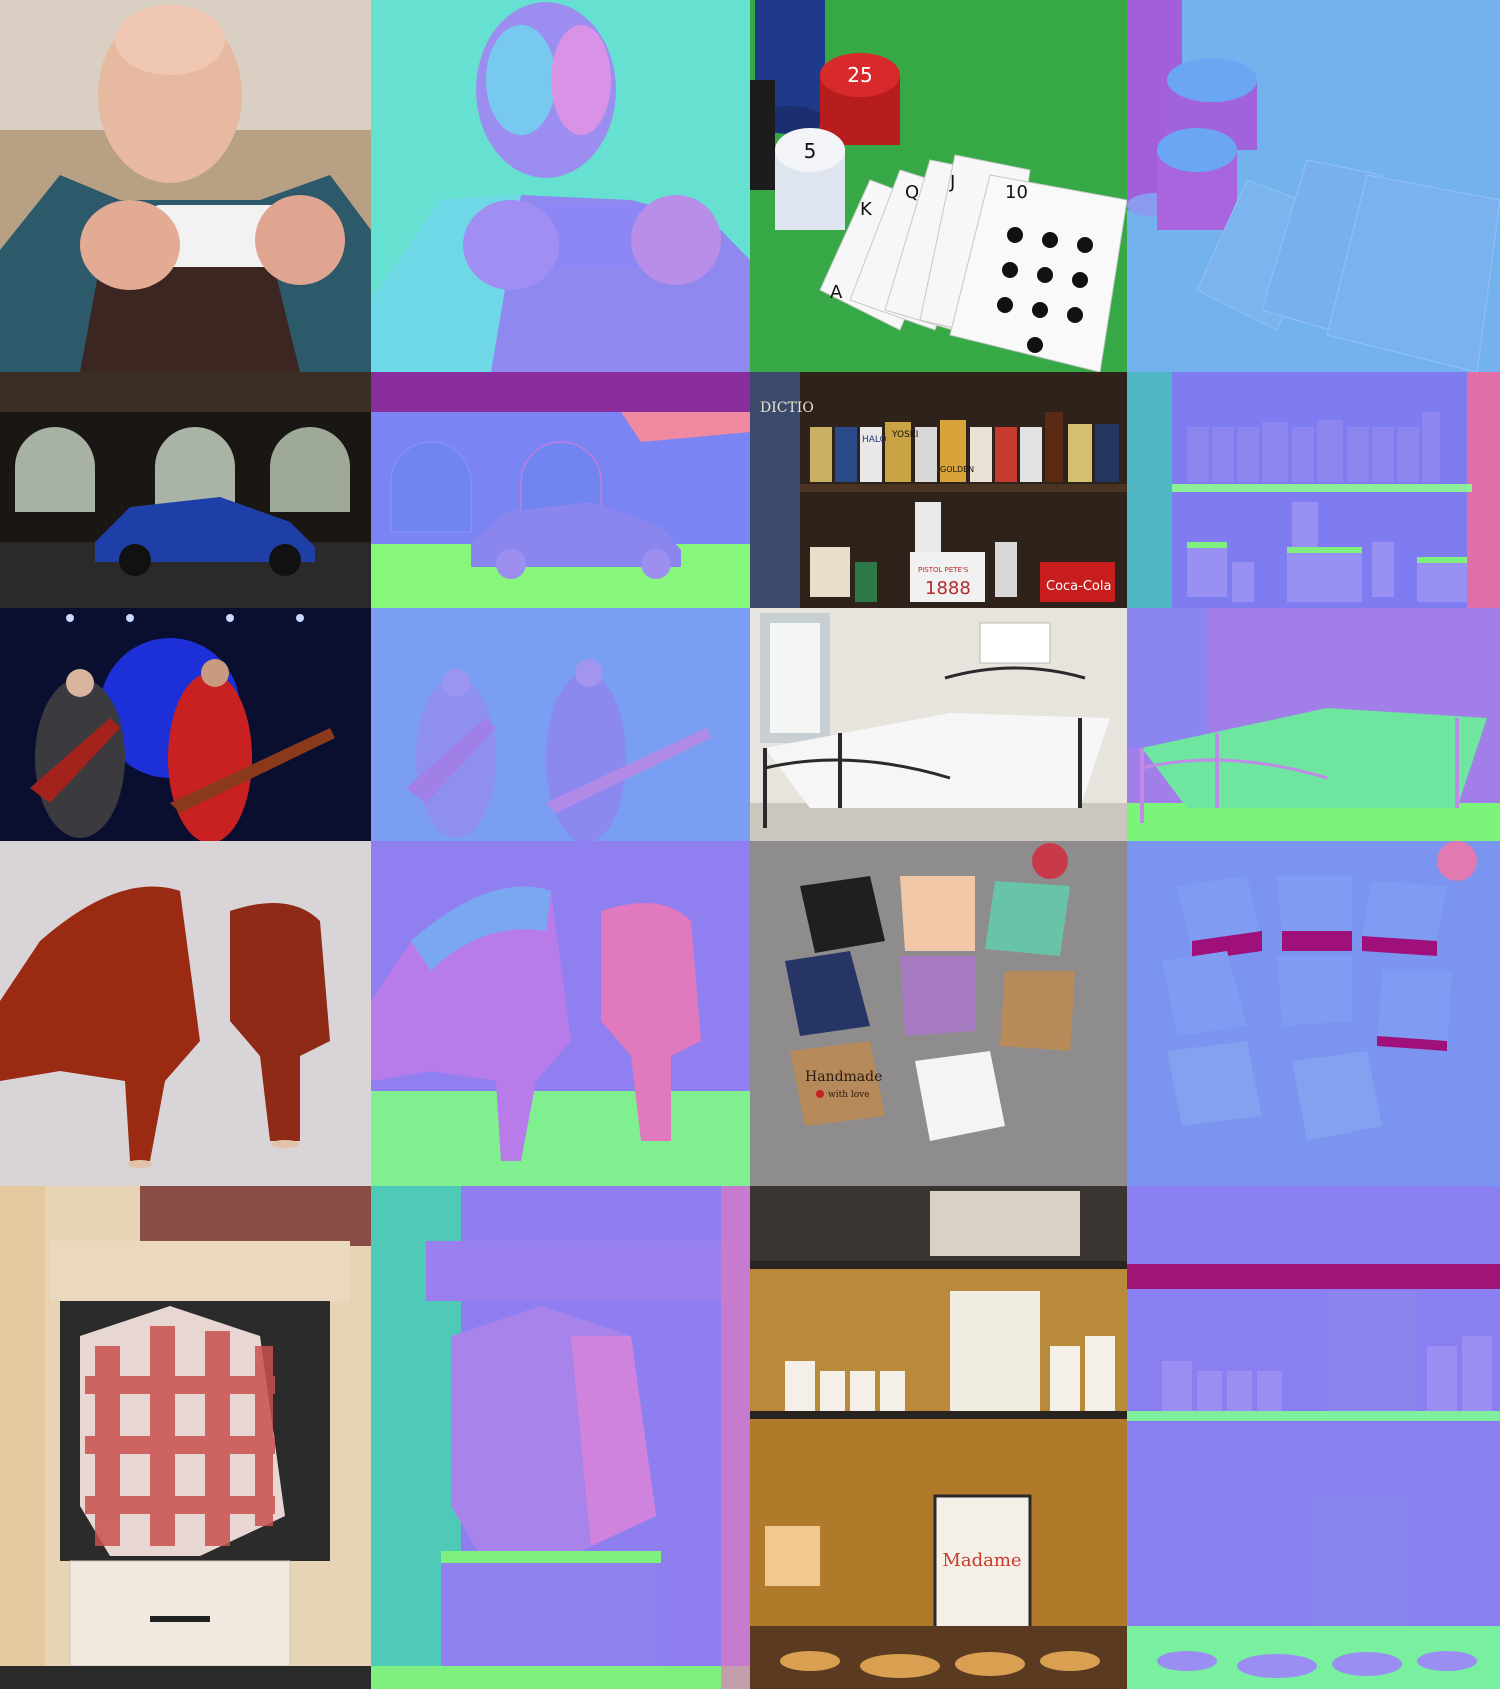  Describe the element at coordinates (185, 186) in the screenshot. I see `photo-elderly-man-smartphone` at that location.